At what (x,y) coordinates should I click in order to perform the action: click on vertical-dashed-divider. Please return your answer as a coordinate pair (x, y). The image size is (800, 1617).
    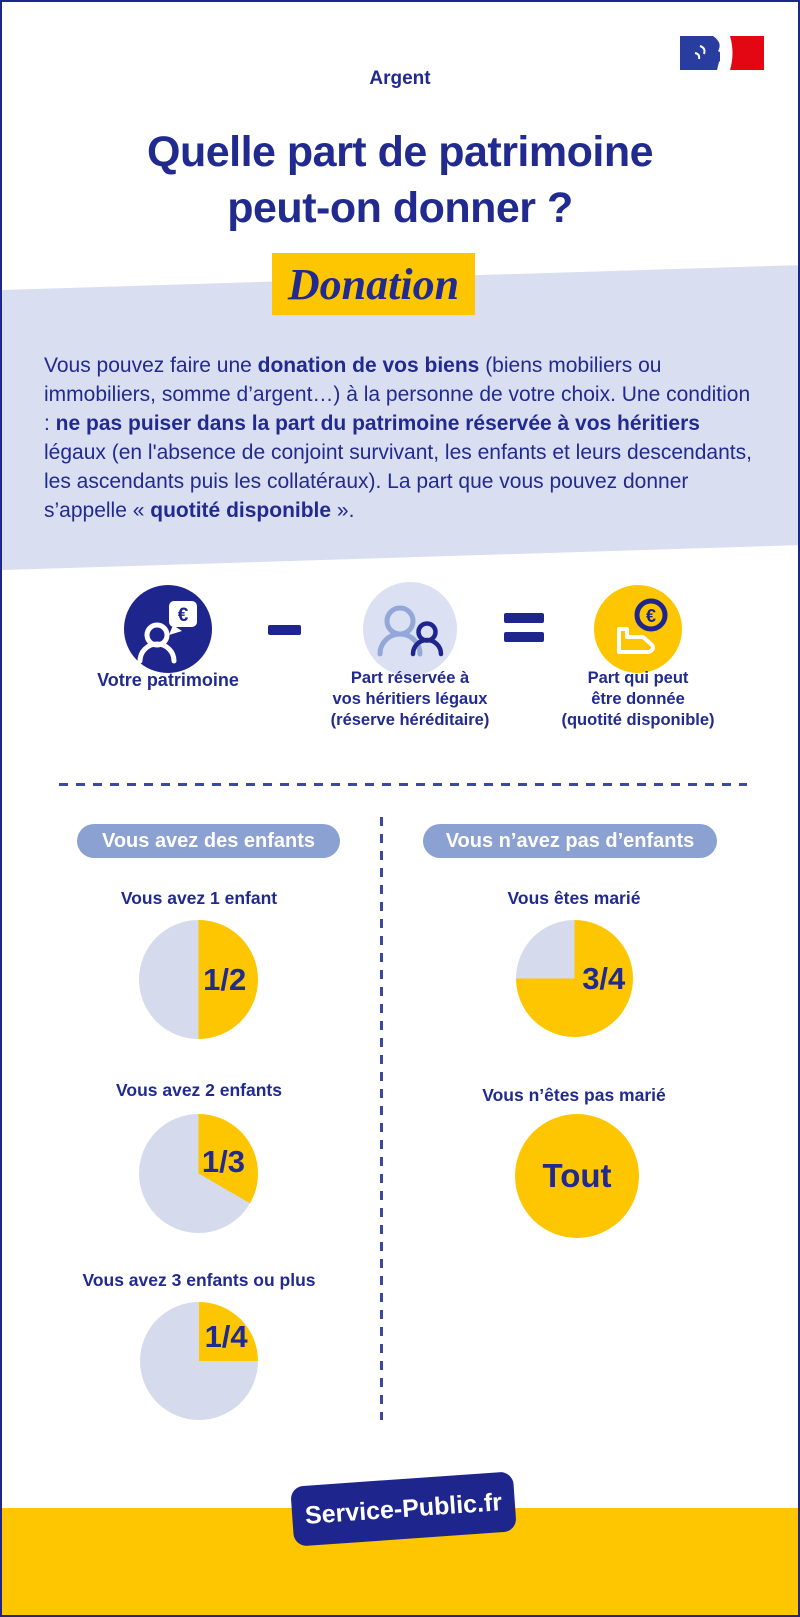
    Looking at the image, I should click on (381, 1118).